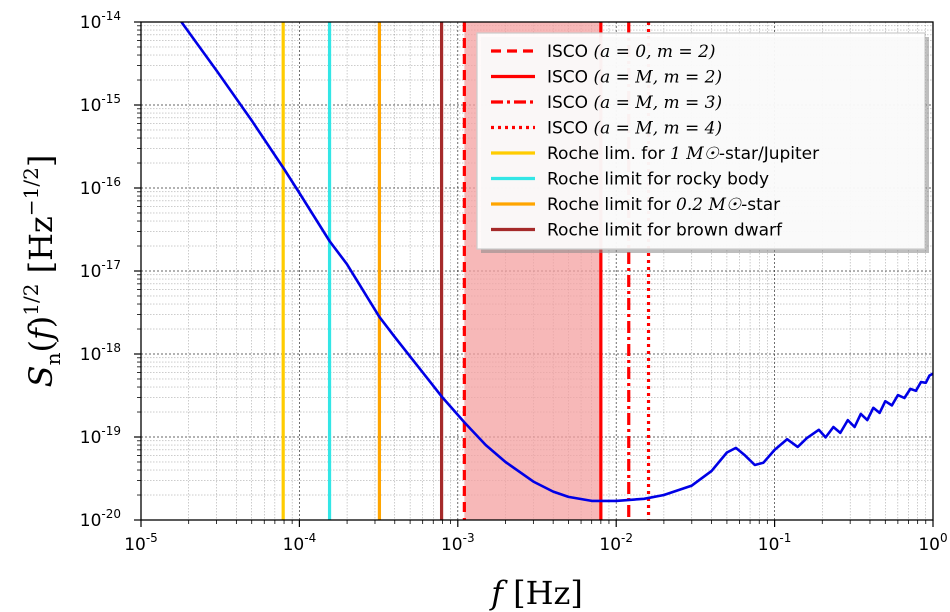 The image size is (950, 612). Describe the element at coordinates (42, 271) in the screenshot. I see `y-axis-label: Sn(f)1/2 [Hz−1/2]` at that location.